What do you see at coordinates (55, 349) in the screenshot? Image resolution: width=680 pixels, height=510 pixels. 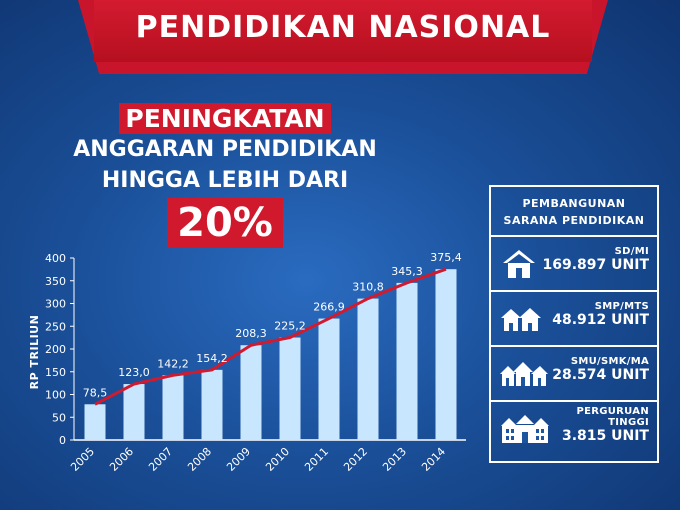 I see `y-tick-label: 200` at bounding box center [55, 349].